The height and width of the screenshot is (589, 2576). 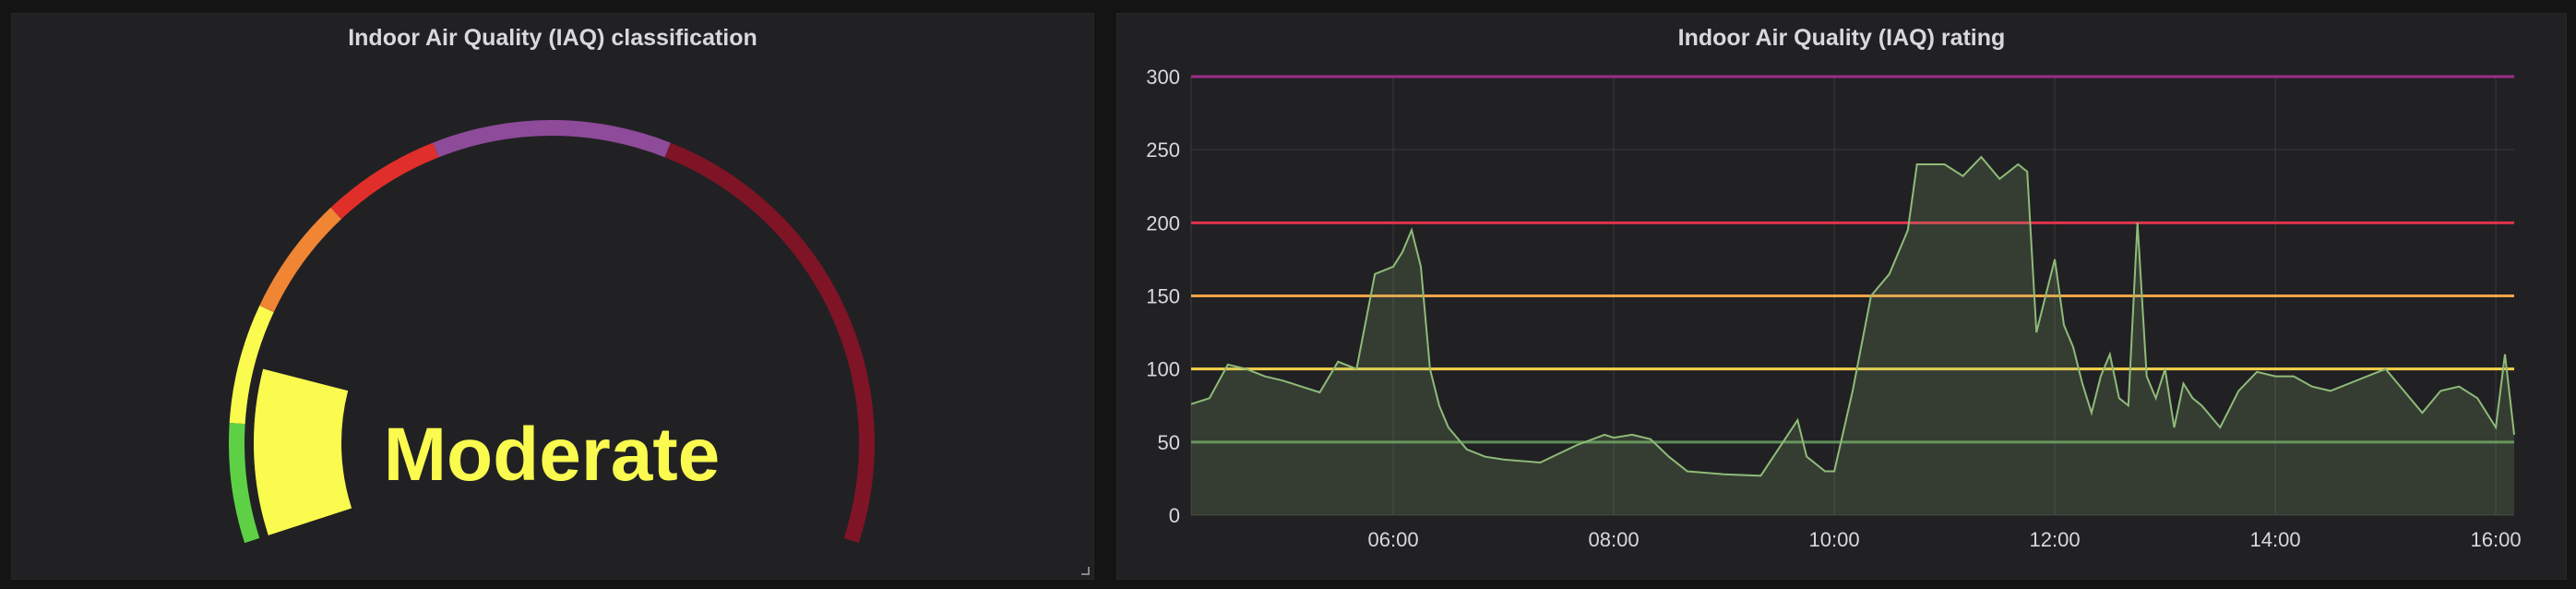 I want to click on y-tick-label: 100, so click(x=1163, y=369).